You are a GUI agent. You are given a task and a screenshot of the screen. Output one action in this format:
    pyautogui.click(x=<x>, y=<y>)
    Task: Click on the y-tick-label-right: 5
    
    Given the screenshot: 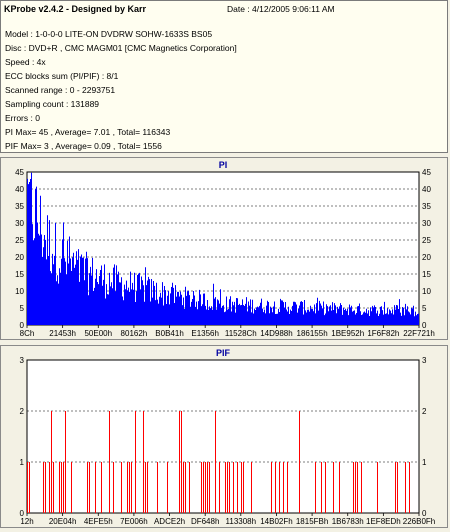 What is the action you would take?
    pyautogui.click(x=424, y=308)
    